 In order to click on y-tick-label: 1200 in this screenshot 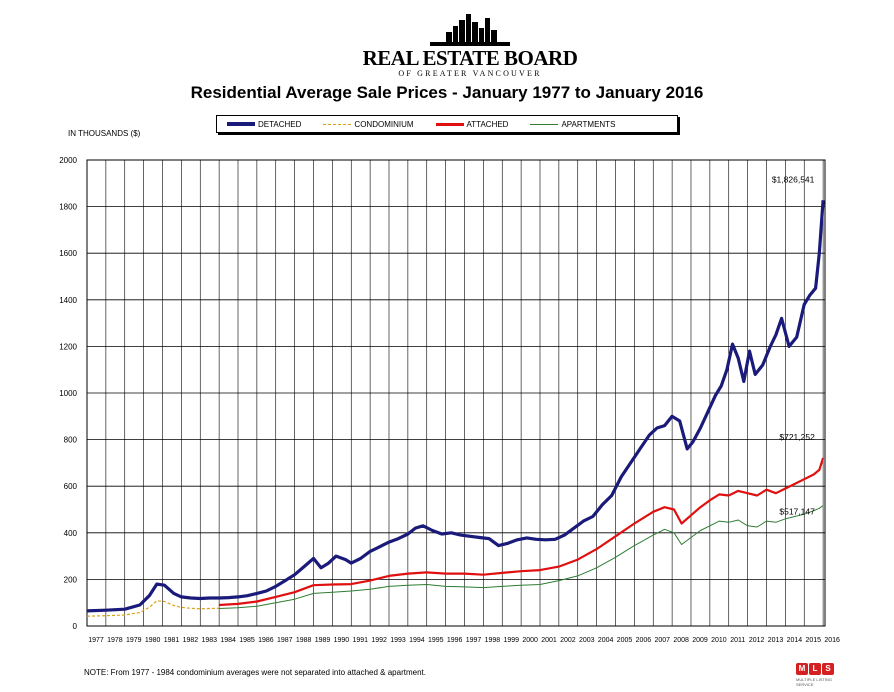, I will do `click(68, 346)`.